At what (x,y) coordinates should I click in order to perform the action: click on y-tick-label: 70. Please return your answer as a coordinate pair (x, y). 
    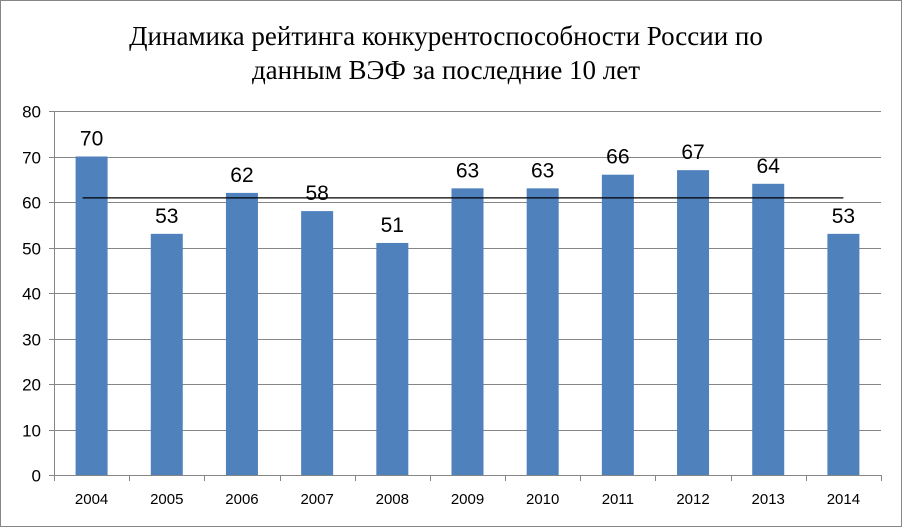
    Looking at the image, I should click on (31, 158).